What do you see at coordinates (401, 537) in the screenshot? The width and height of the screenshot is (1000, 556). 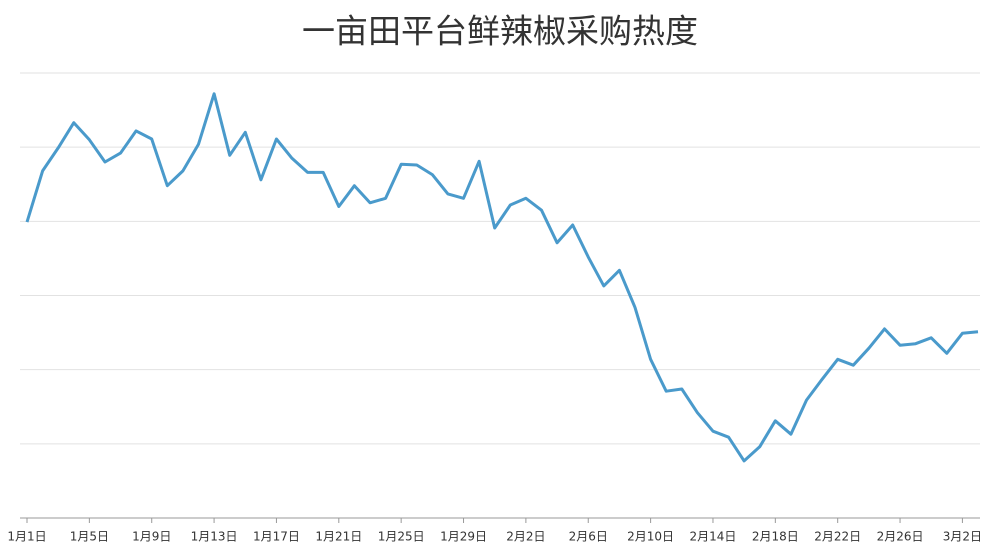 I see `x-tick-label: 1月25日` at bounding box center [401, 537].